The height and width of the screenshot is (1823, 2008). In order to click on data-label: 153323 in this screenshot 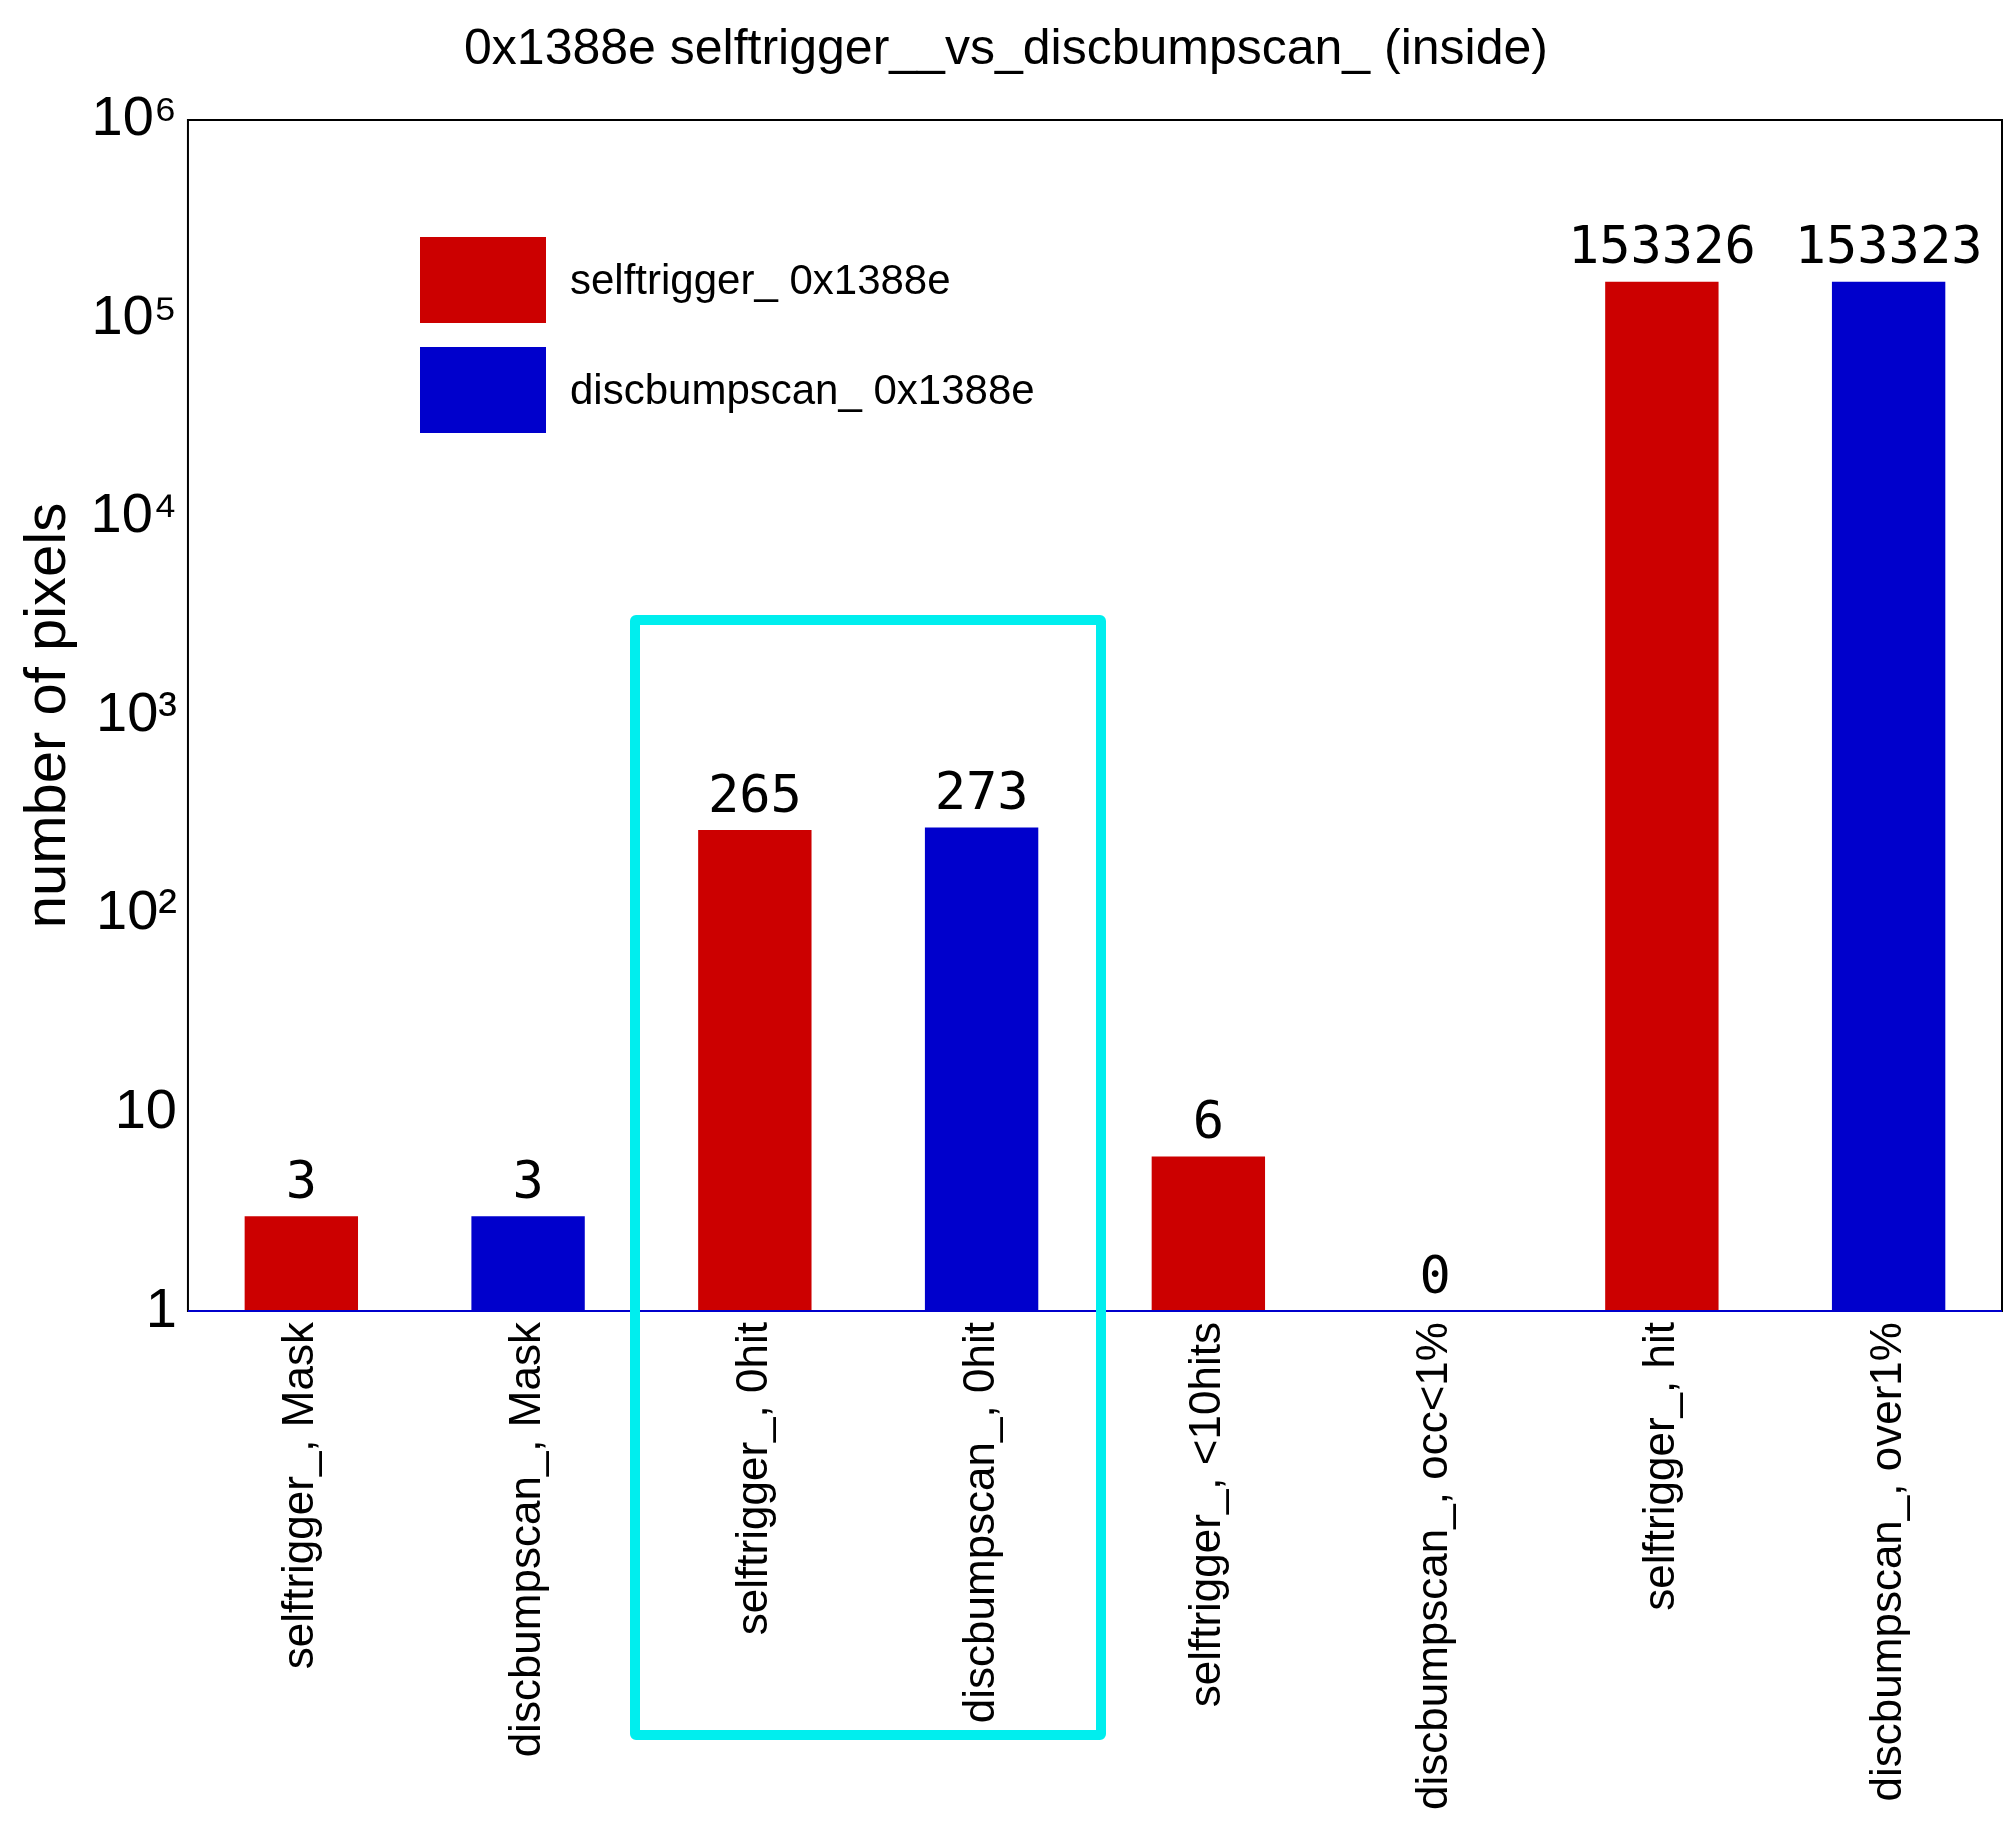, I will do `click(1888, 245)`.